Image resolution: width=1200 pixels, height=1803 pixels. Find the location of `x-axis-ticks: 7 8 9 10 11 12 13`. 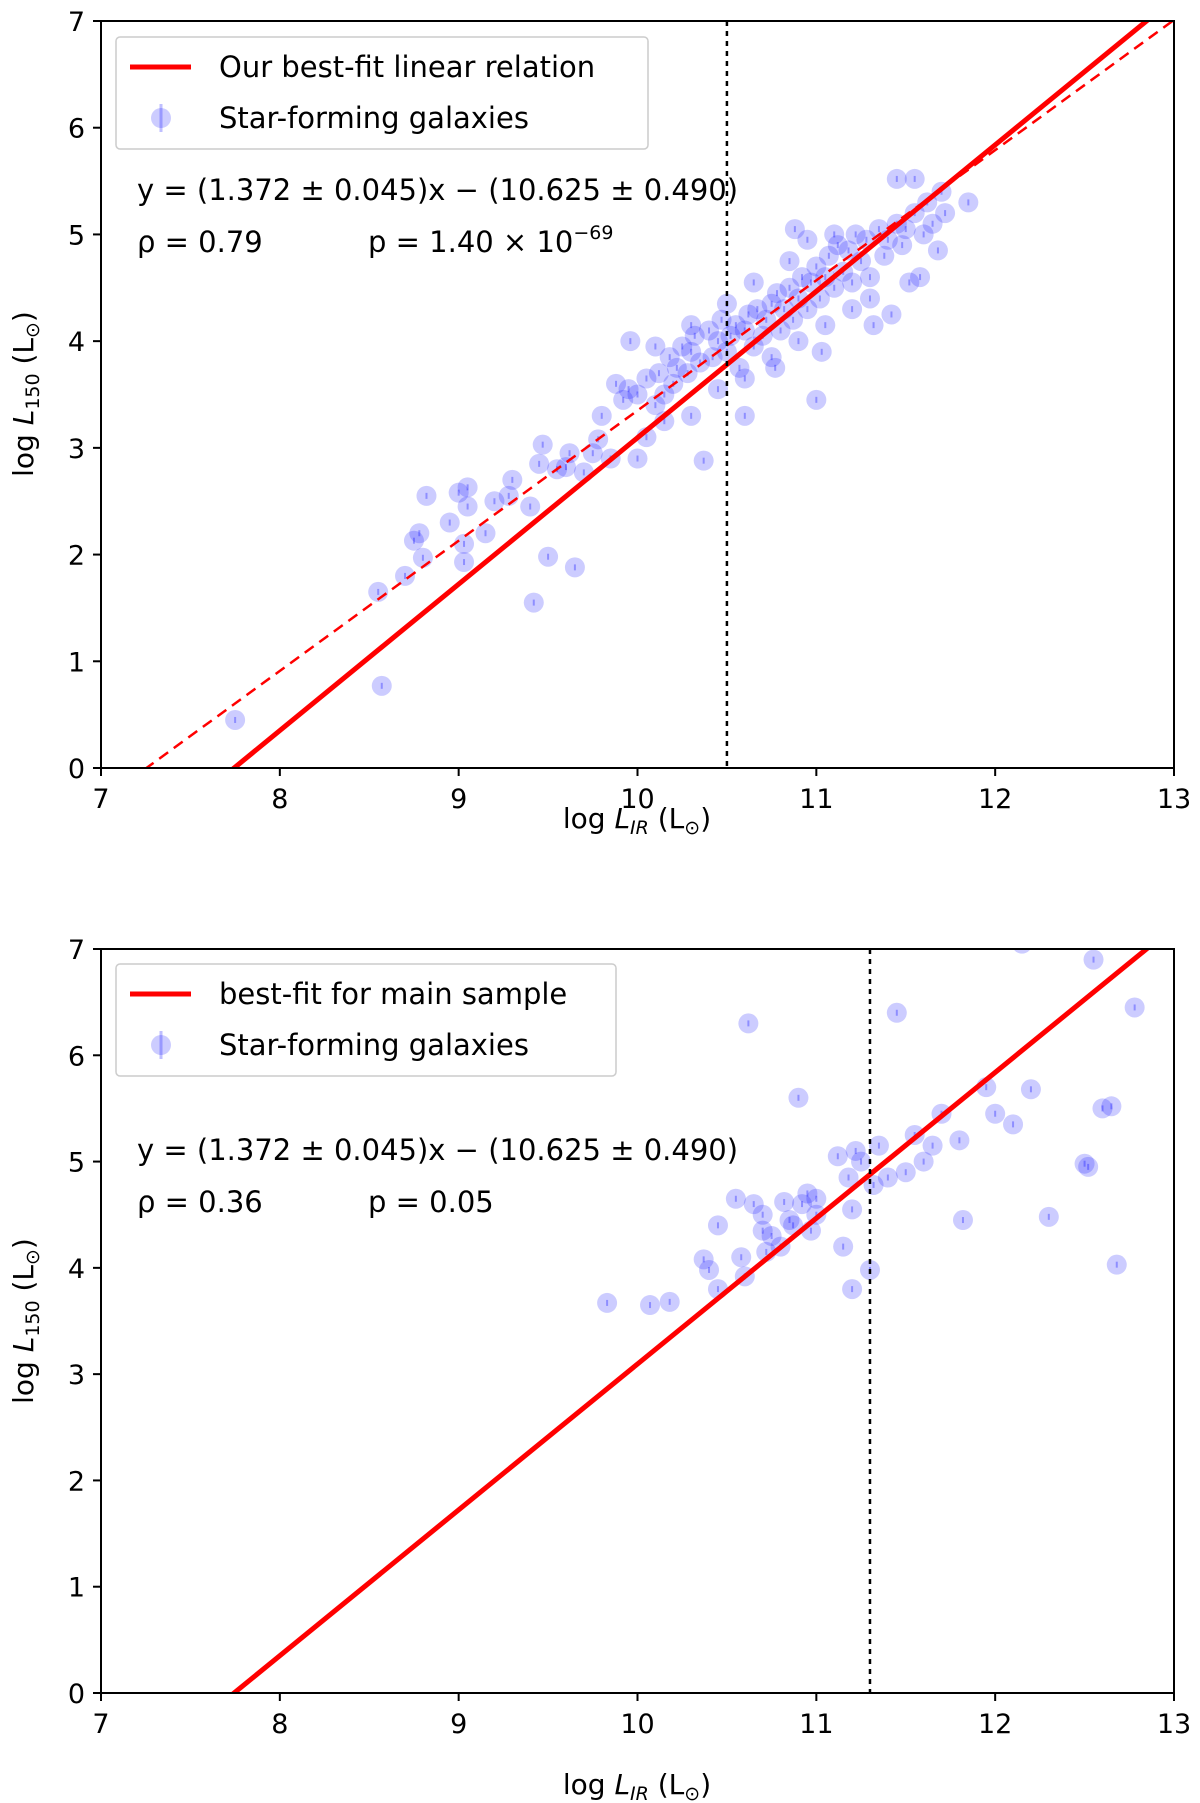

x-axis-ticks: 7 8 9 10 11 12 13 is located at coordinates (641, 1716).